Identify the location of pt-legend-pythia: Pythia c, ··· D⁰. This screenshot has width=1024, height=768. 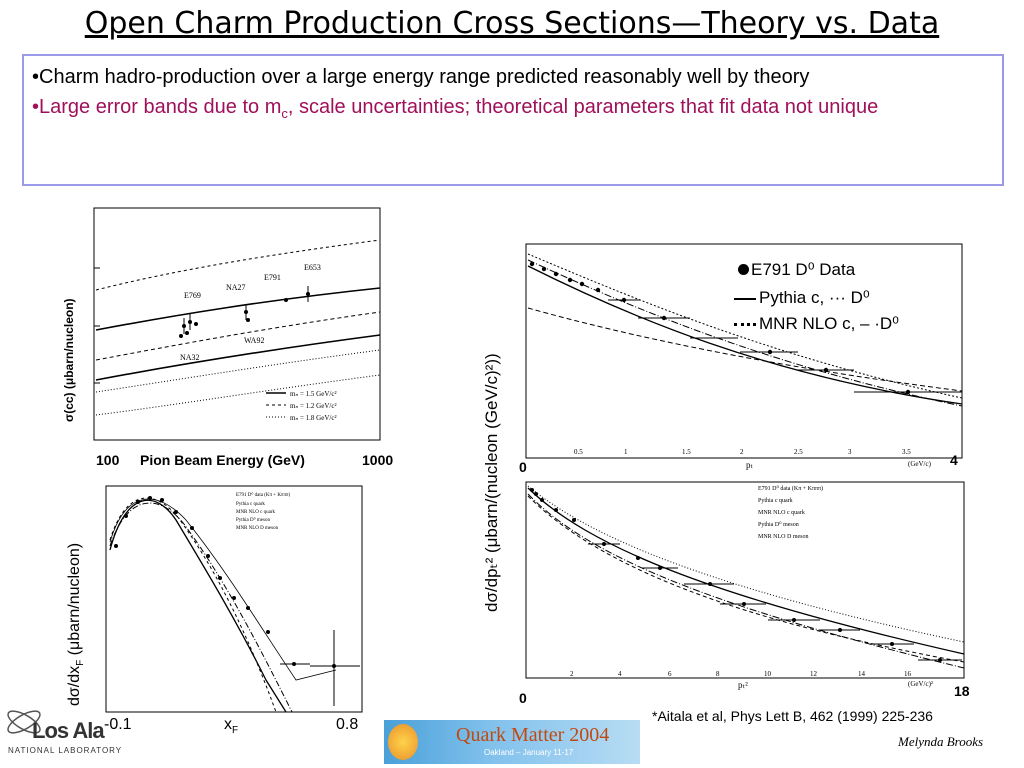
(802, 298).